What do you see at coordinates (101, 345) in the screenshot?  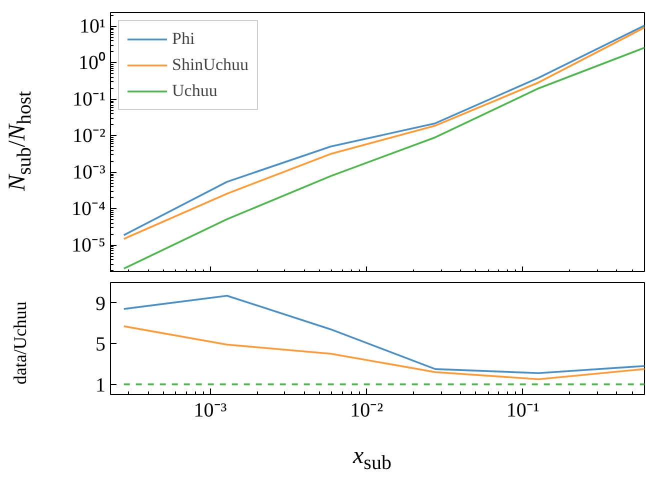 I see `y-tick-label: 5` at bounding box center [101, 345].